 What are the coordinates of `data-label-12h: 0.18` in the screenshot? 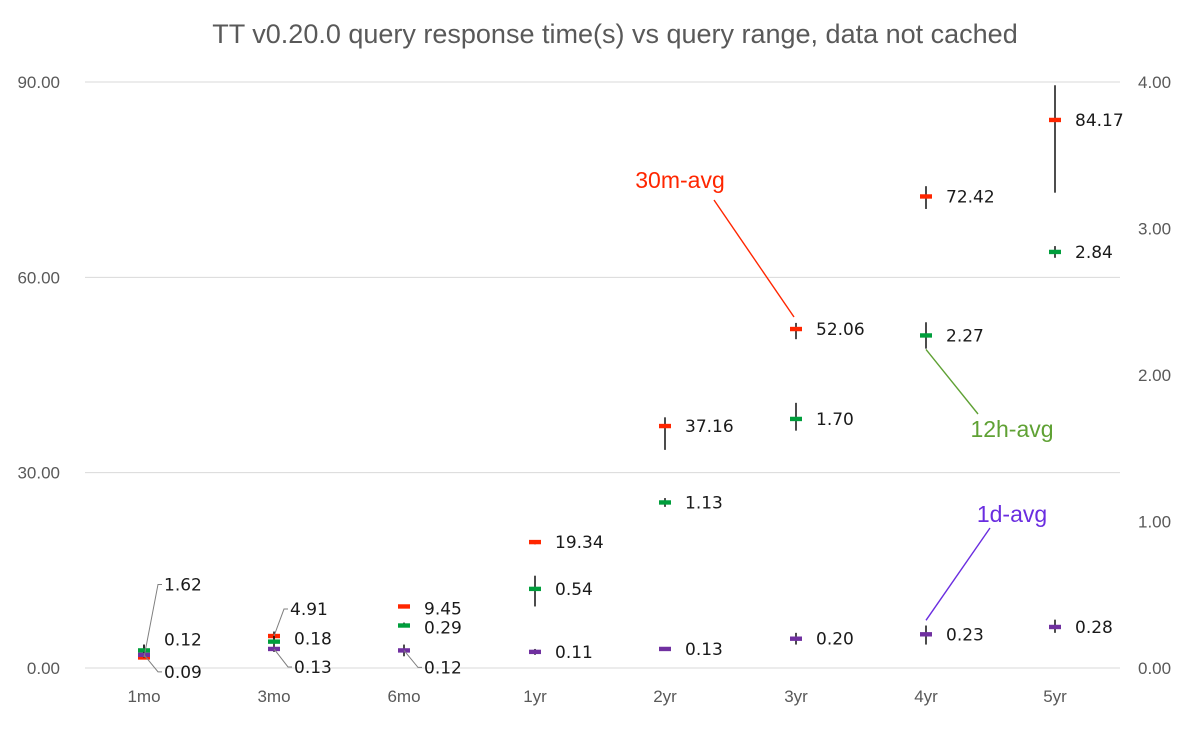 It's located at (313, 640).